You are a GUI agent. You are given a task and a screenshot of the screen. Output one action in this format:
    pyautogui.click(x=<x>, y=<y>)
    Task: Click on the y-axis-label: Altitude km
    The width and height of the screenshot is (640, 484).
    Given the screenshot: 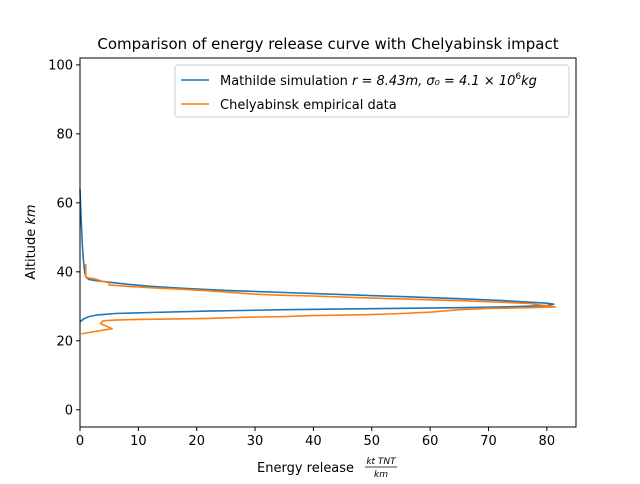 What is the action you would take?
    pyautogui.click(x=31, y=241)
    